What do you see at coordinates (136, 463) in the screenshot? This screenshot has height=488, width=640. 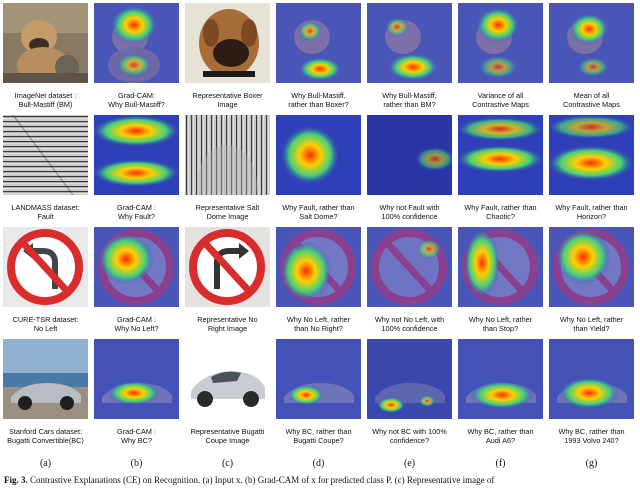 I see `column-label-b: (b)` at bounding box center [136, 463].